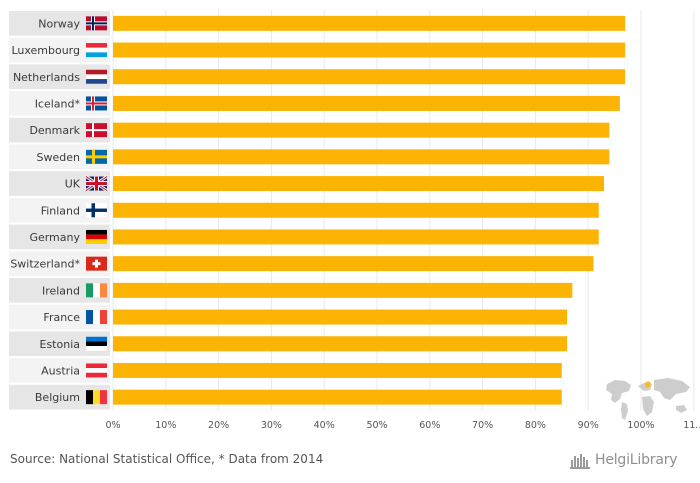  Describe the element at coordinates (61, 290) in the screenshot. I see `category-label: Ireland` at that location.